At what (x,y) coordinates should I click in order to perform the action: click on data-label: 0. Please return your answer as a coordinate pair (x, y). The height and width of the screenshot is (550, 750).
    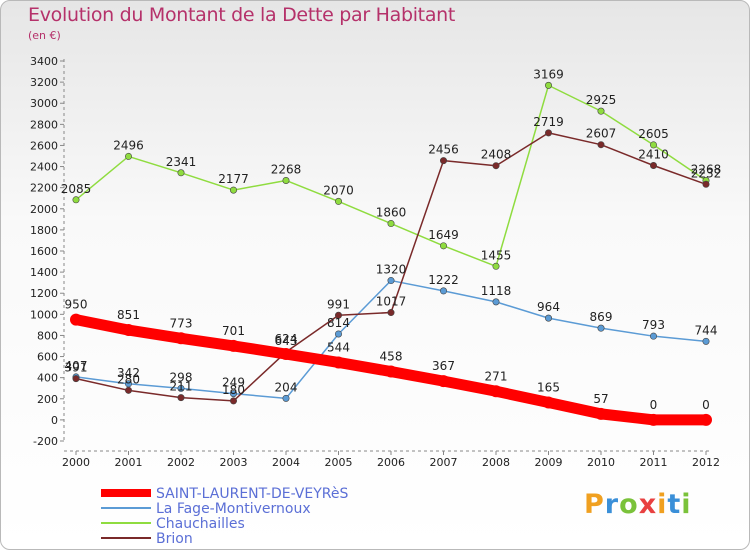
    Looking at the image, I should click on (706, 405).